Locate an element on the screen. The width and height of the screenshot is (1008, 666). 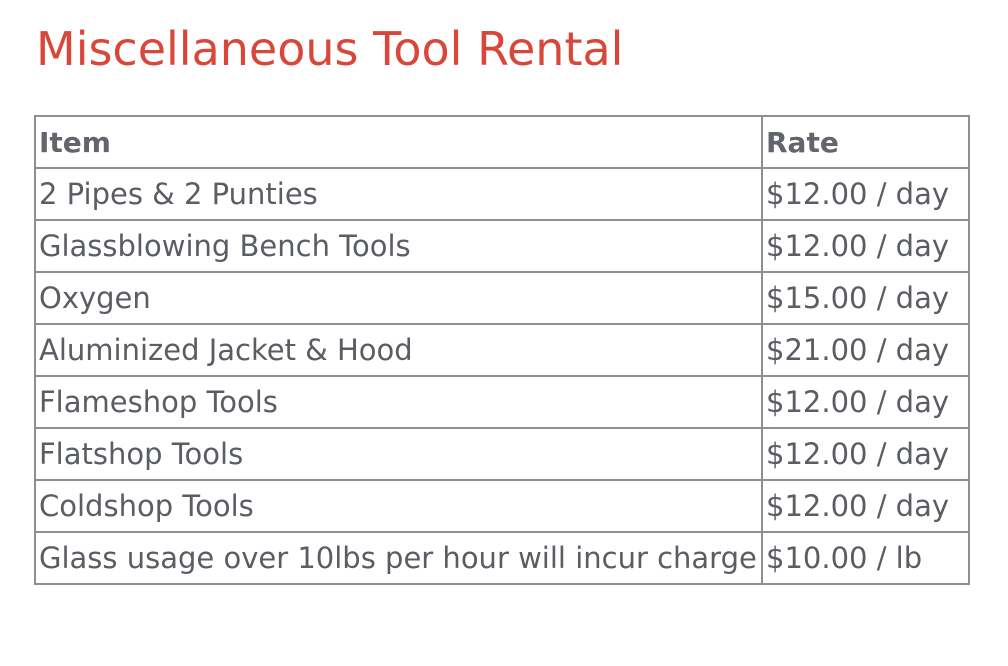
table-row: Glassblowing Bench Tools $12.00 / day is located at coordinates (502, 246).